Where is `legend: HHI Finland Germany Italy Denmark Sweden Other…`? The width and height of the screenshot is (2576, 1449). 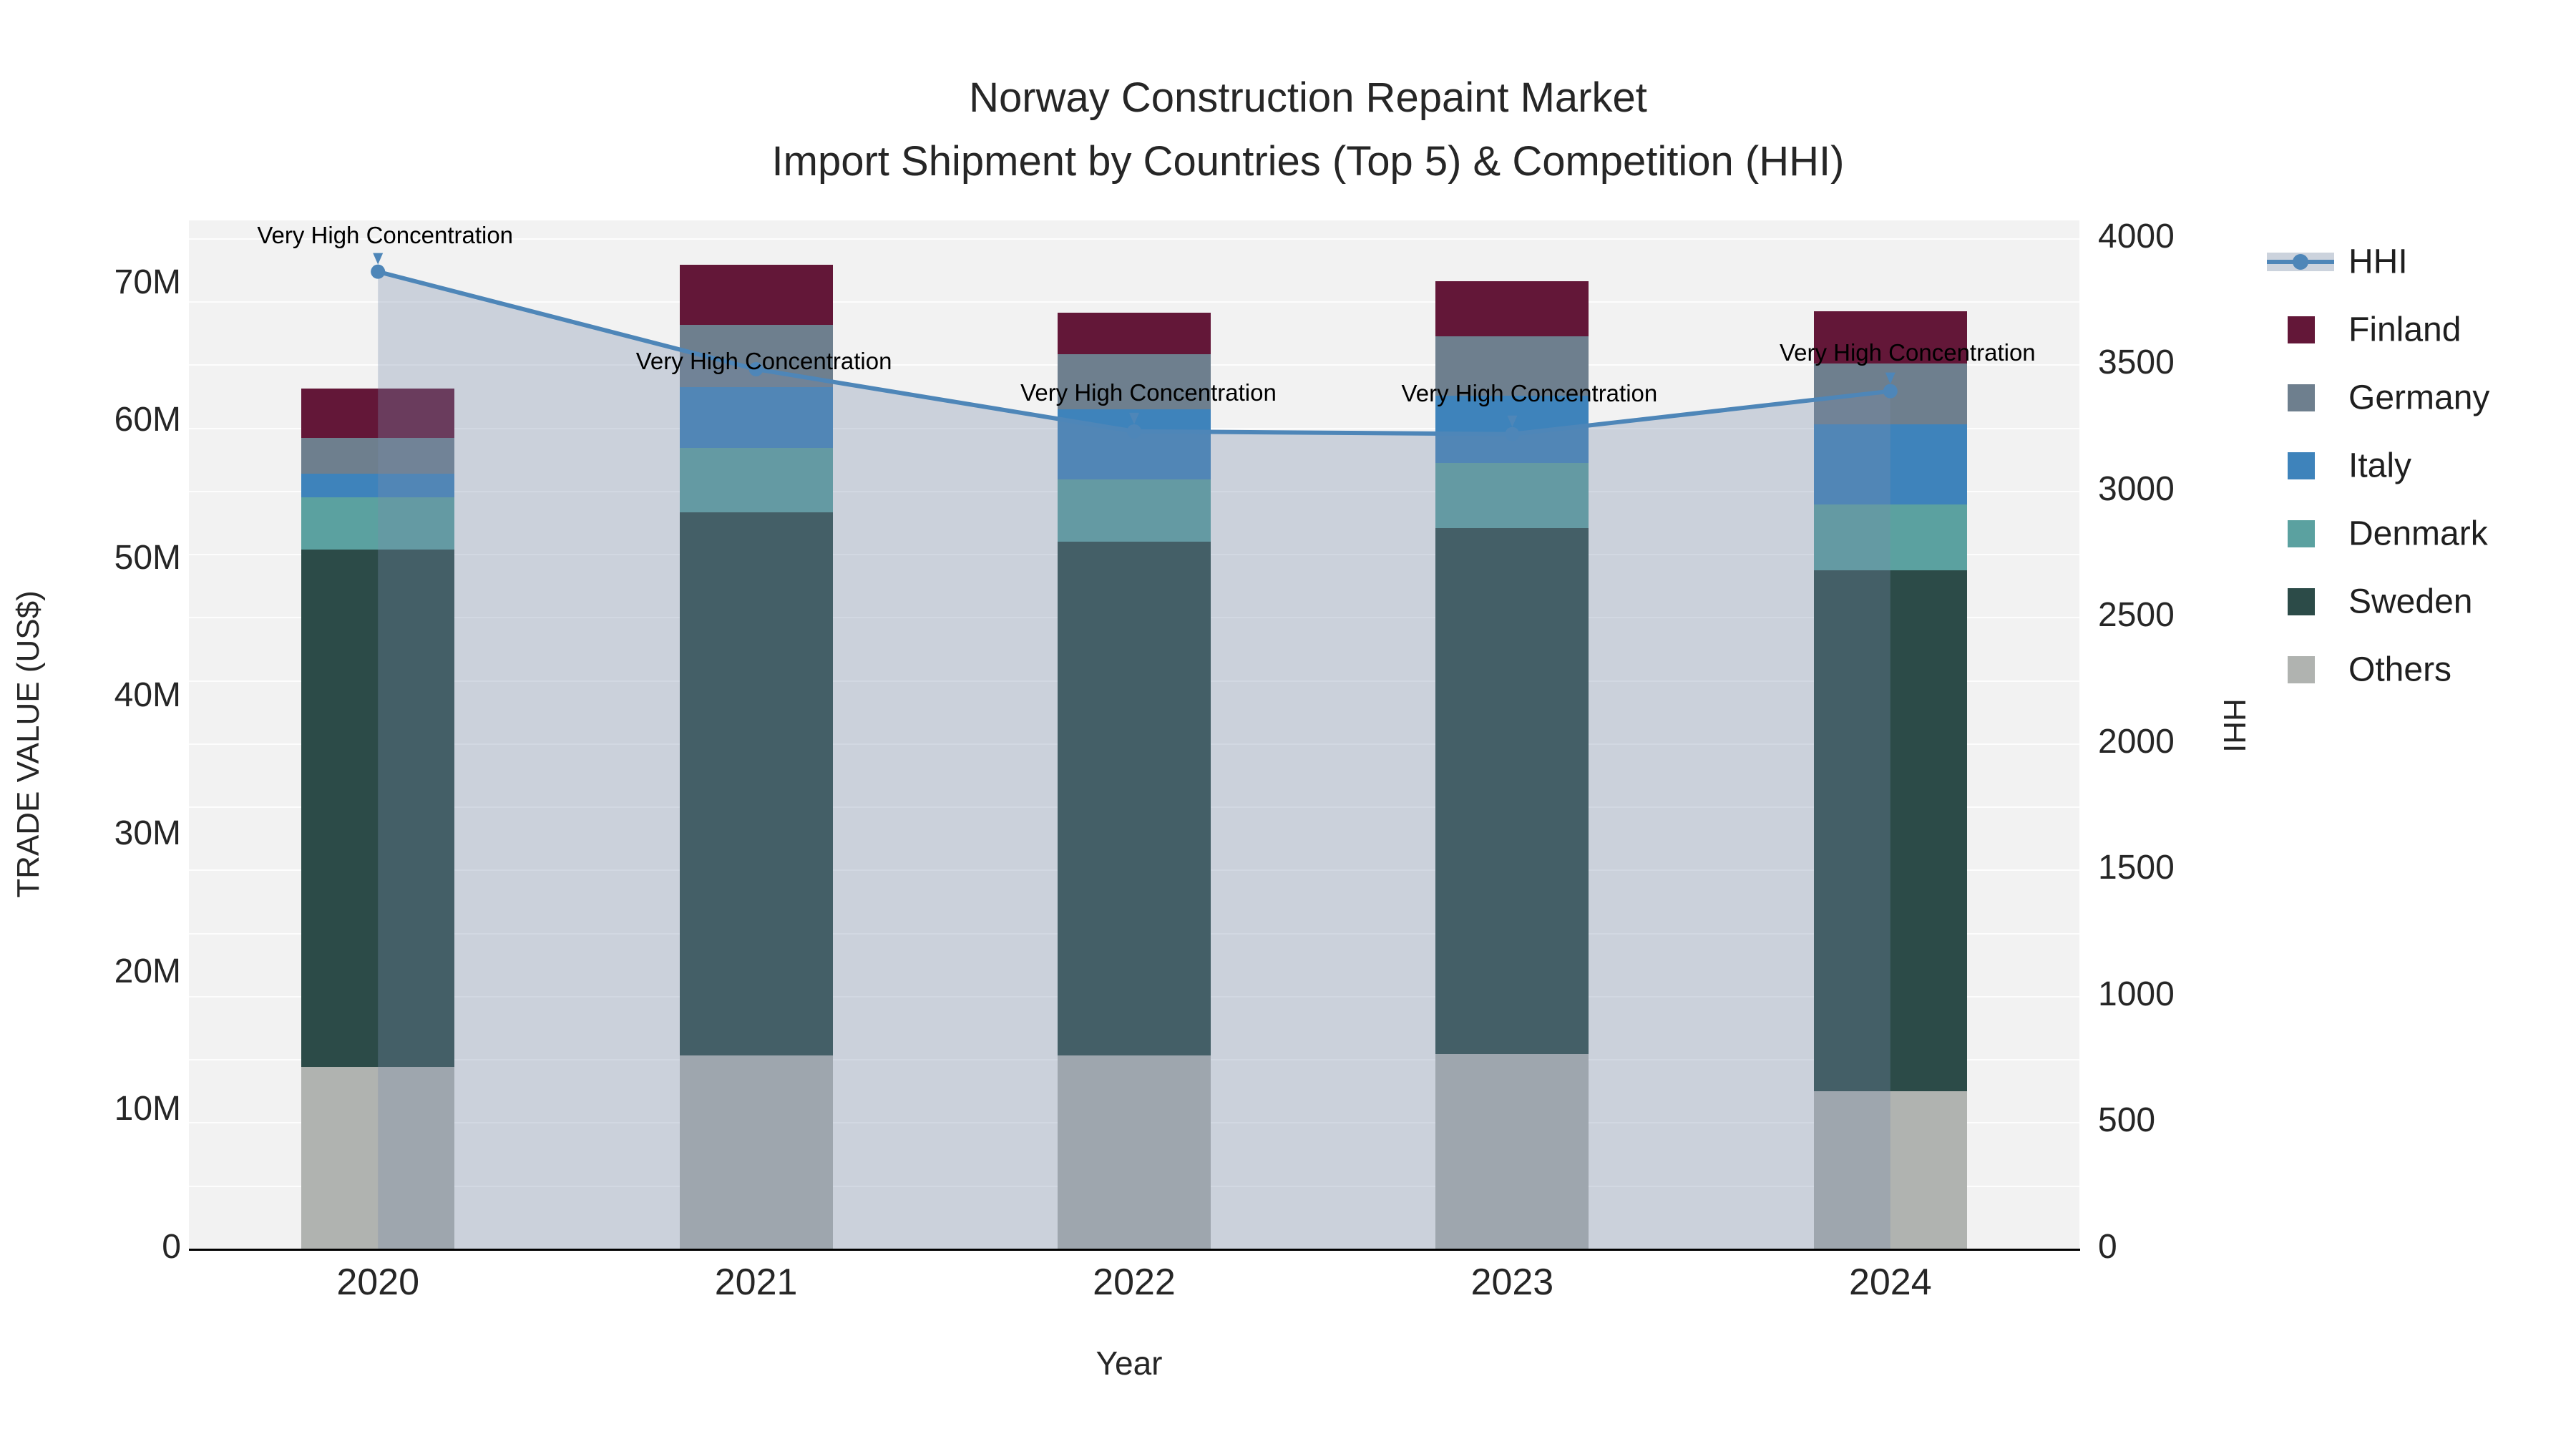
legend: HHI Finland Germany Italy Denmark Sweden Other… is located at coordinates (2417, 465).